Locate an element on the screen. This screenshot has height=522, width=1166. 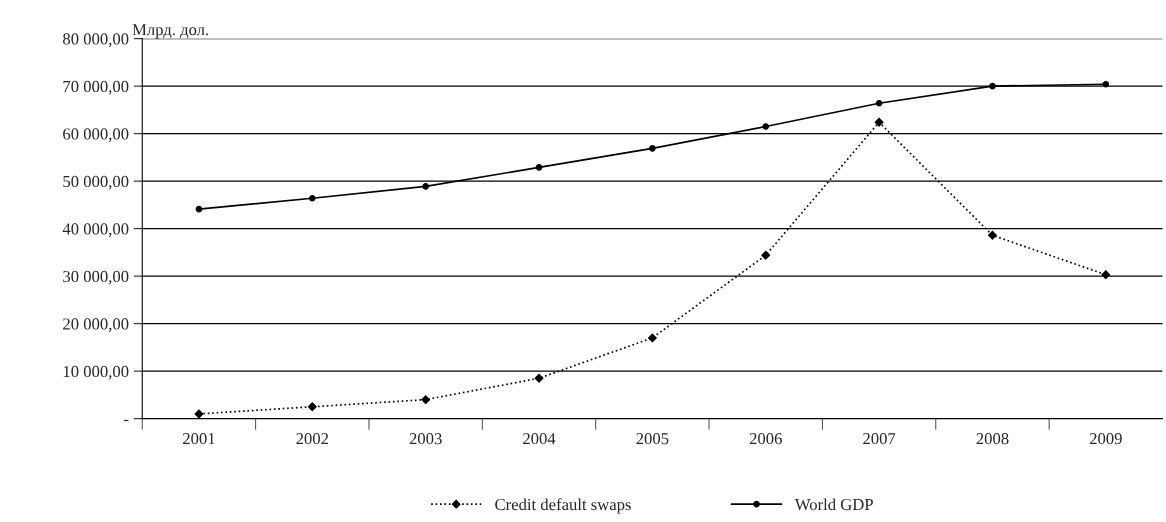
x-tick-label: 2004 is located at coordinates (539, 439).